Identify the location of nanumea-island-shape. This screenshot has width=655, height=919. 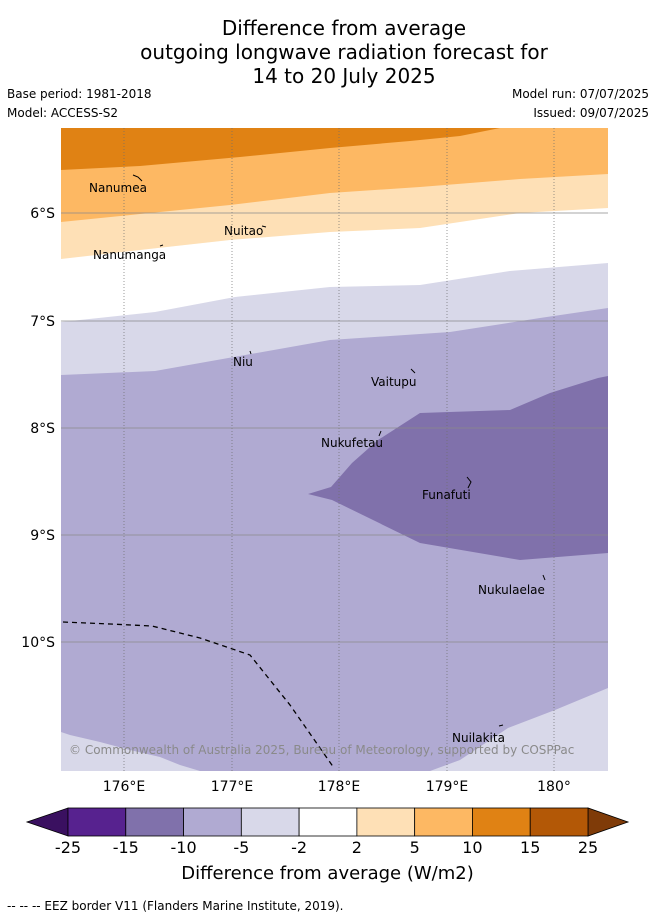
(137, 178).